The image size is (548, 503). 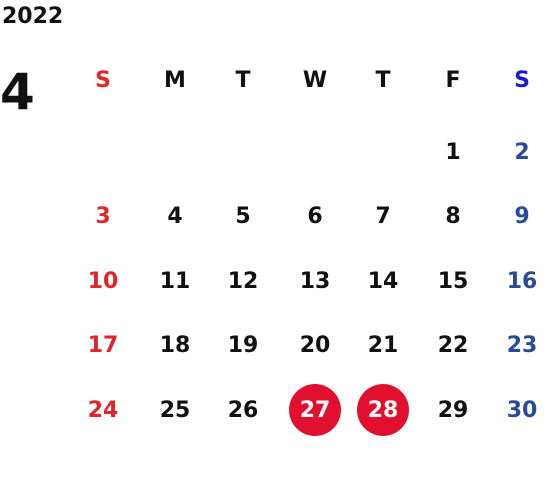 What do you see at coordinates (243, 345) in the screenshot?
I see `day-number: 19` at bounding box center [243, 345].